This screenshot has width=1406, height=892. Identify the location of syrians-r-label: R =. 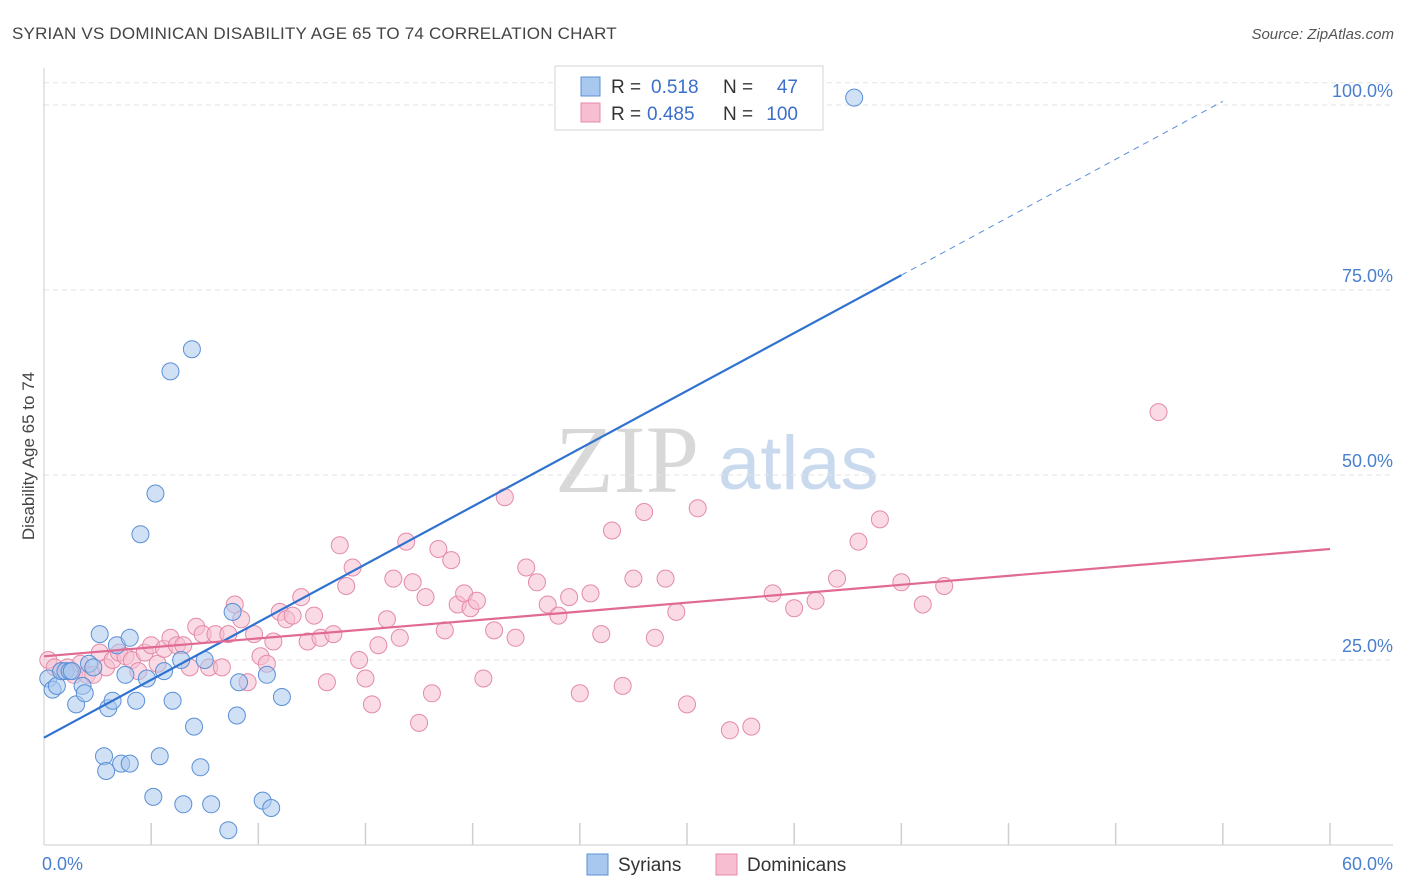
(626, 87).